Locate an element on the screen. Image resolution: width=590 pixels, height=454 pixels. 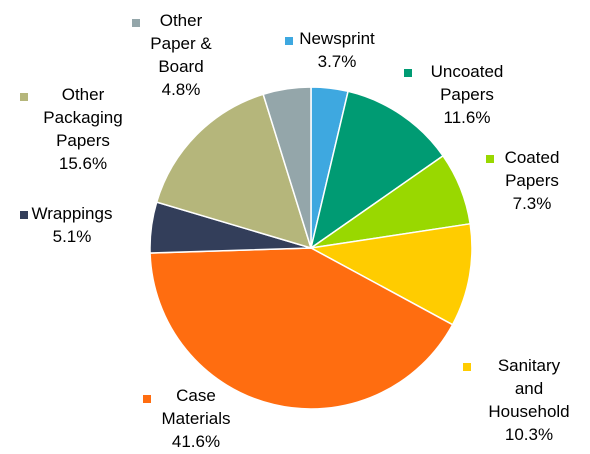
slice-name-label: Materials is located at coordinates (196, 418).